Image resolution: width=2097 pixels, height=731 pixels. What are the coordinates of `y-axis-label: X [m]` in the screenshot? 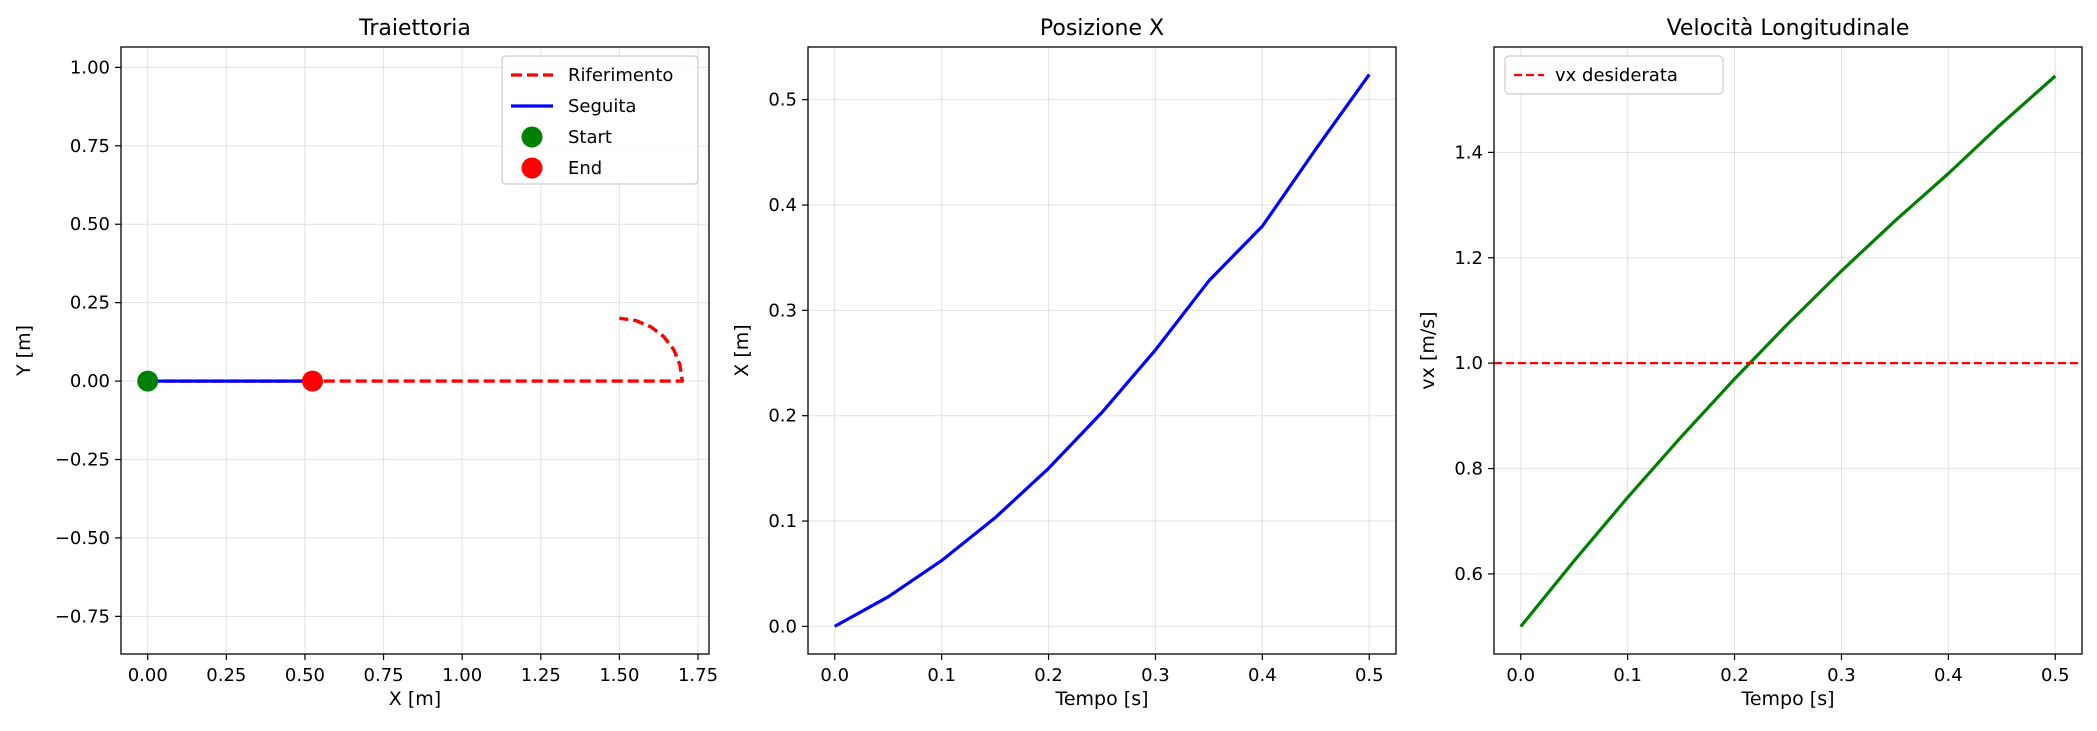 It's located at (742, 350).